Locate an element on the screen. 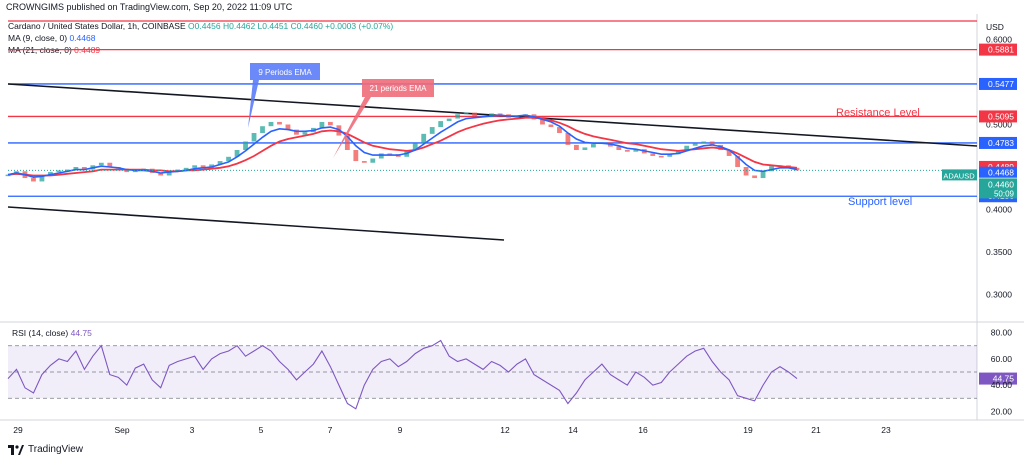 The image size is (1024, 463). level-badge-text: 0.5095 is located at coordinates (1001, 116).